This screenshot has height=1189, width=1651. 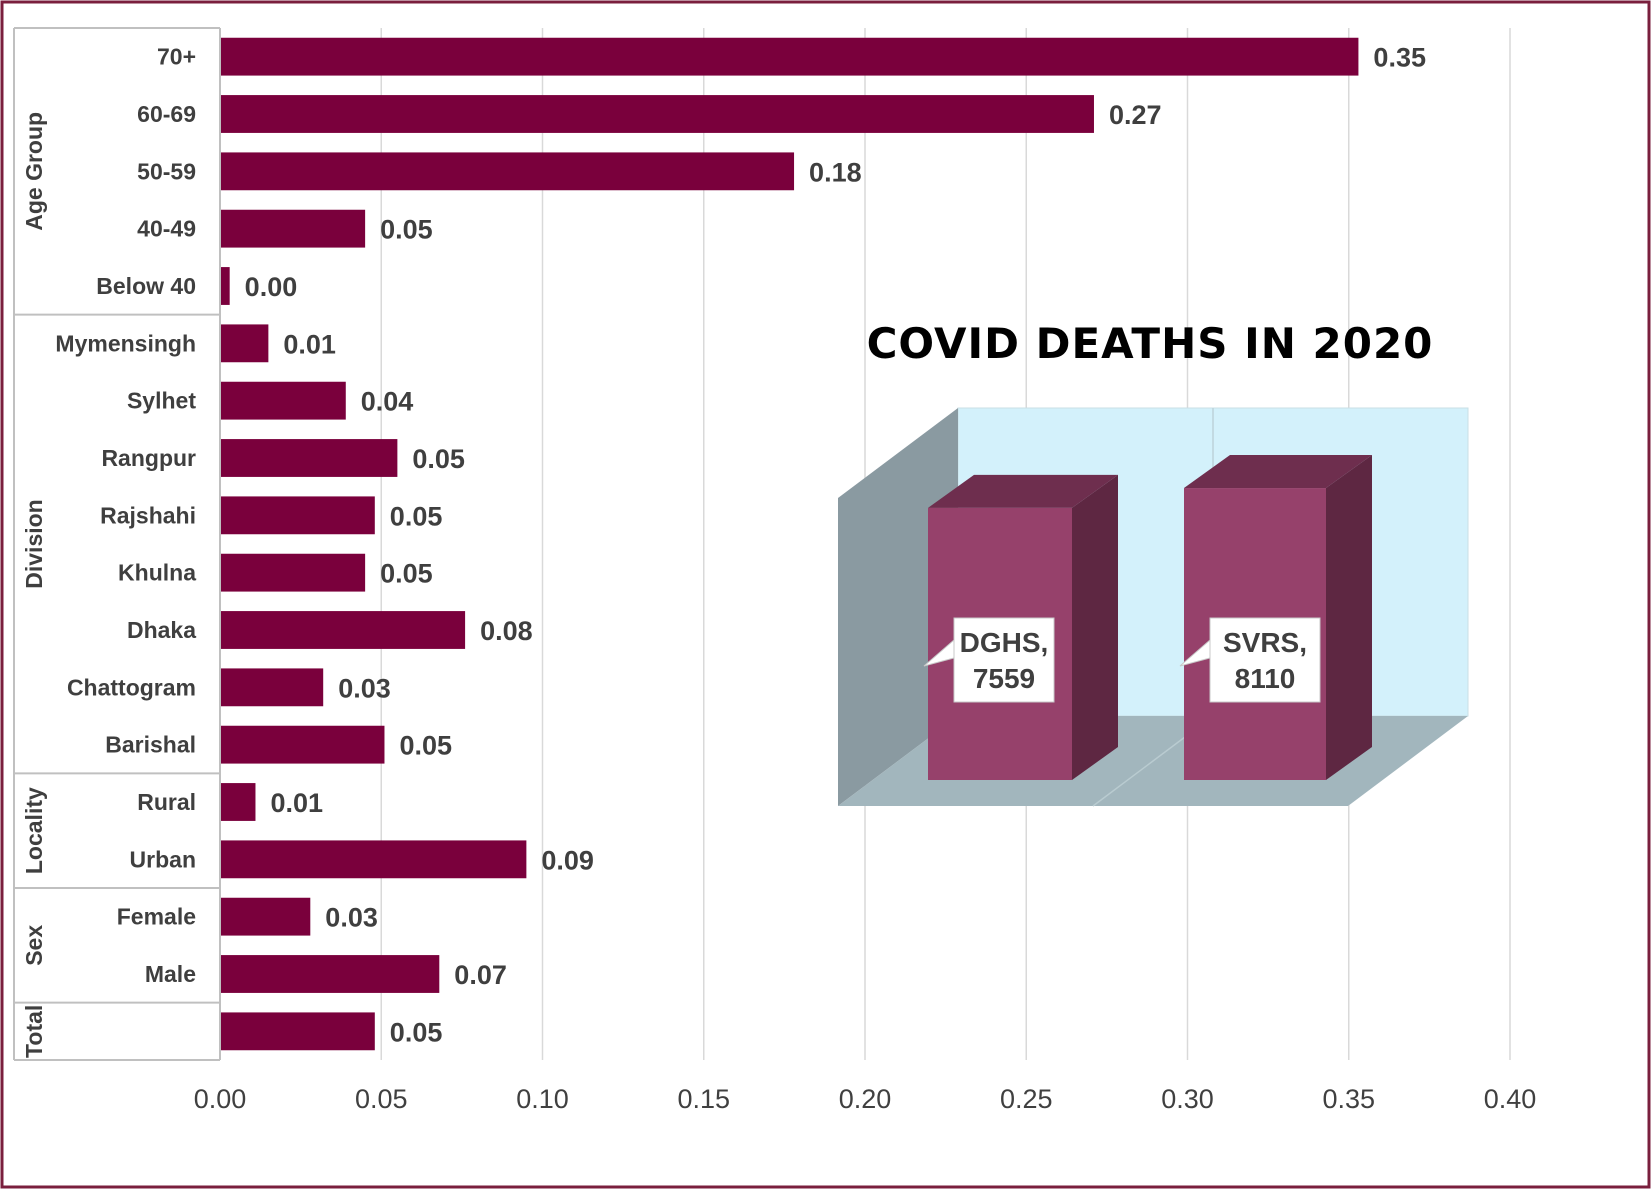 What do you see at coordinates (148, 458) in the screenshot?
I see `category-label: Rangpur` at bounding box center [148, 458].